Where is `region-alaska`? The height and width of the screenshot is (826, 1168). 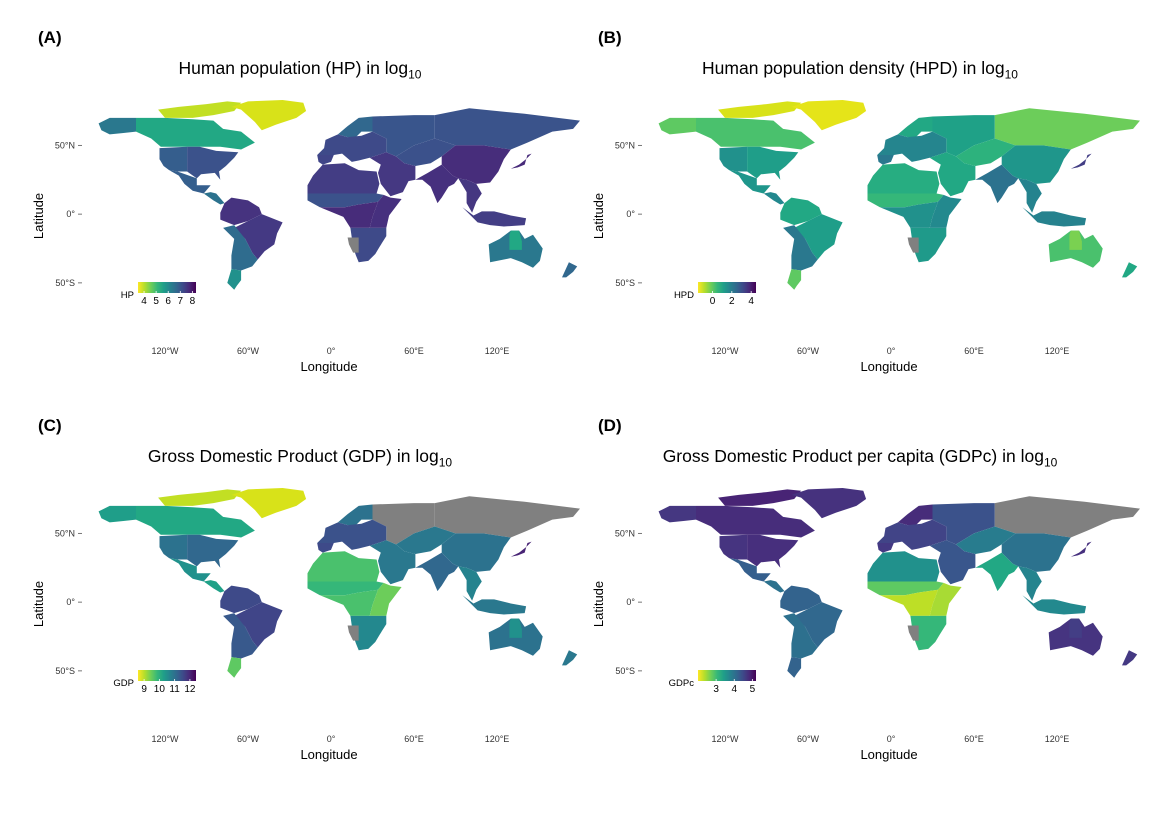 region-alaska is located at coordinates (117, 126).